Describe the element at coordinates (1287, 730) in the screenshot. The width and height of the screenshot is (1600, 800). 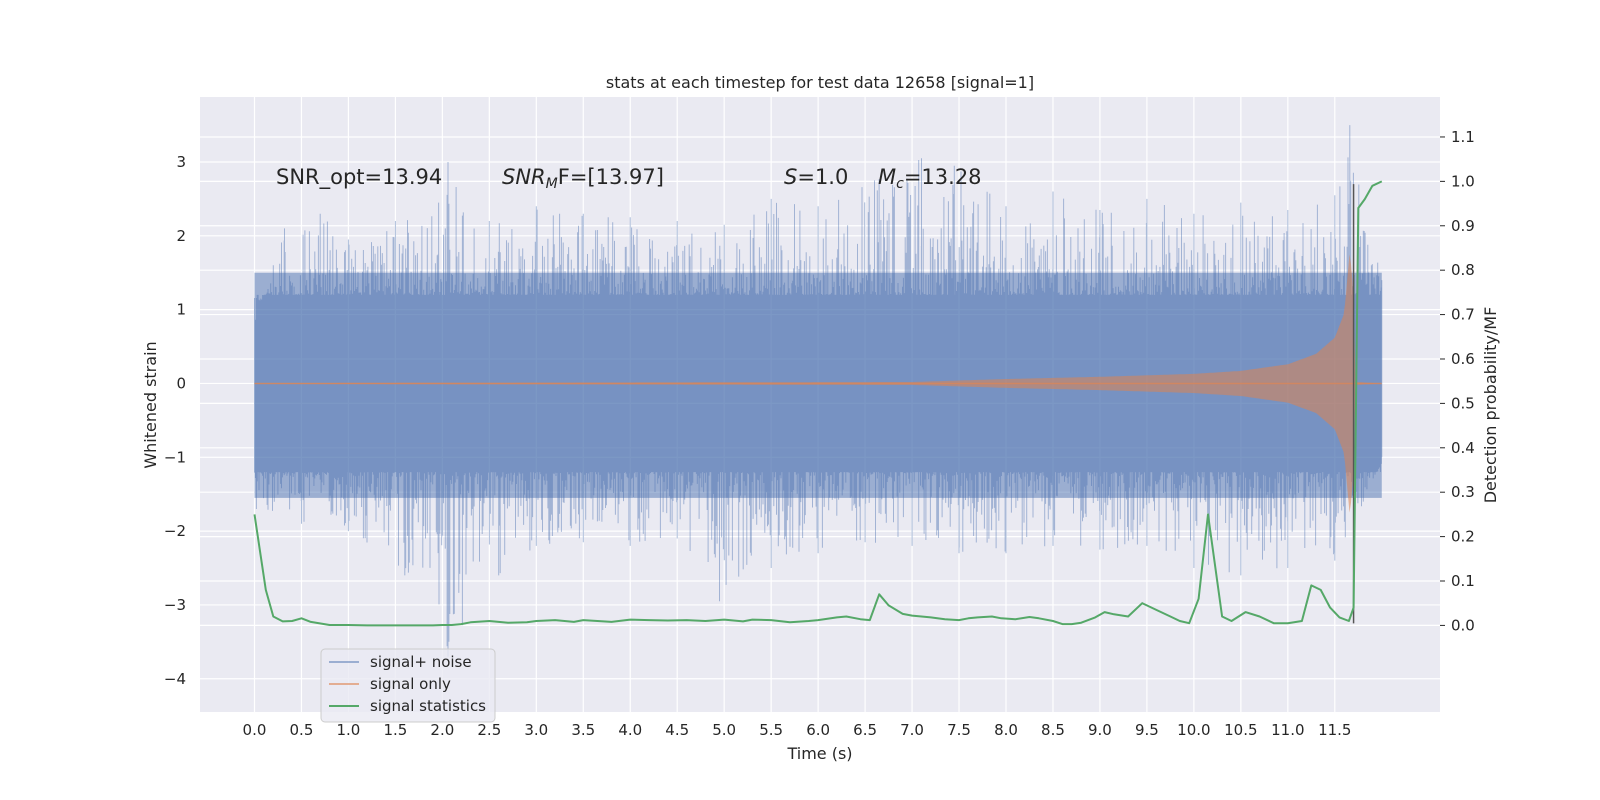
I see `x-tick-label: 11.0` at that location.